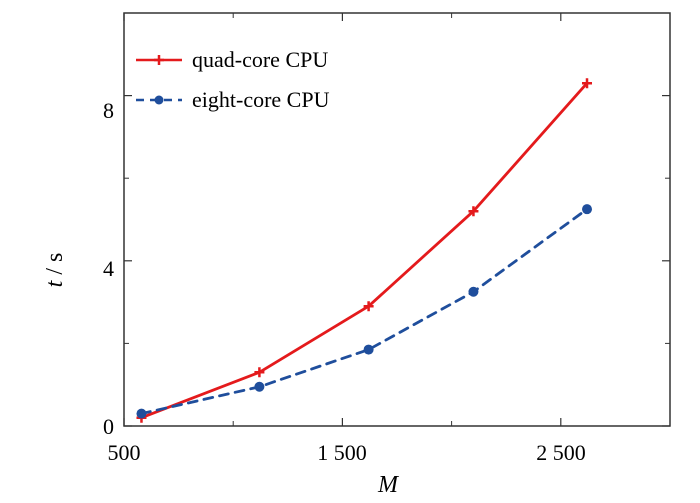 The height and width of the screenshot is (503, 700). What do you see at coordinates (233, 79) in the screenshot?
I see `legend: quad-core CPU eight-core CPU` at bounding box center [233, 79].